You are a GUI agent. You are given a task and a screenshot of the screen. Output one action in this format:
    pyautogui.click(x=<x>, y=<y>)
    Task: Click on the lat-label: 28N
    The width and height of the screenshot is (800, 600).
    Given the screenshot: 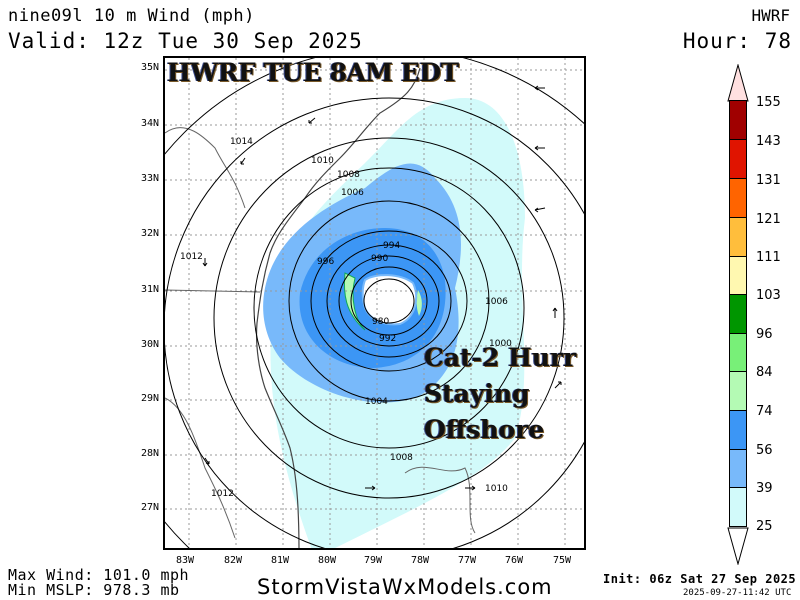 What is the action you would take?
    pyautogui.click(x=149, y=453)
    